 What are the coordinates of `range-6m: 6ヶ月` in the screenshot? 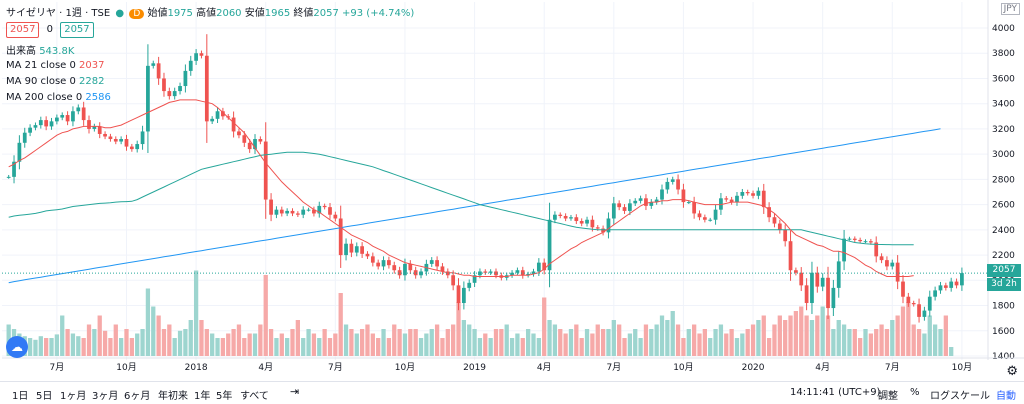 It's located at (137, 396).